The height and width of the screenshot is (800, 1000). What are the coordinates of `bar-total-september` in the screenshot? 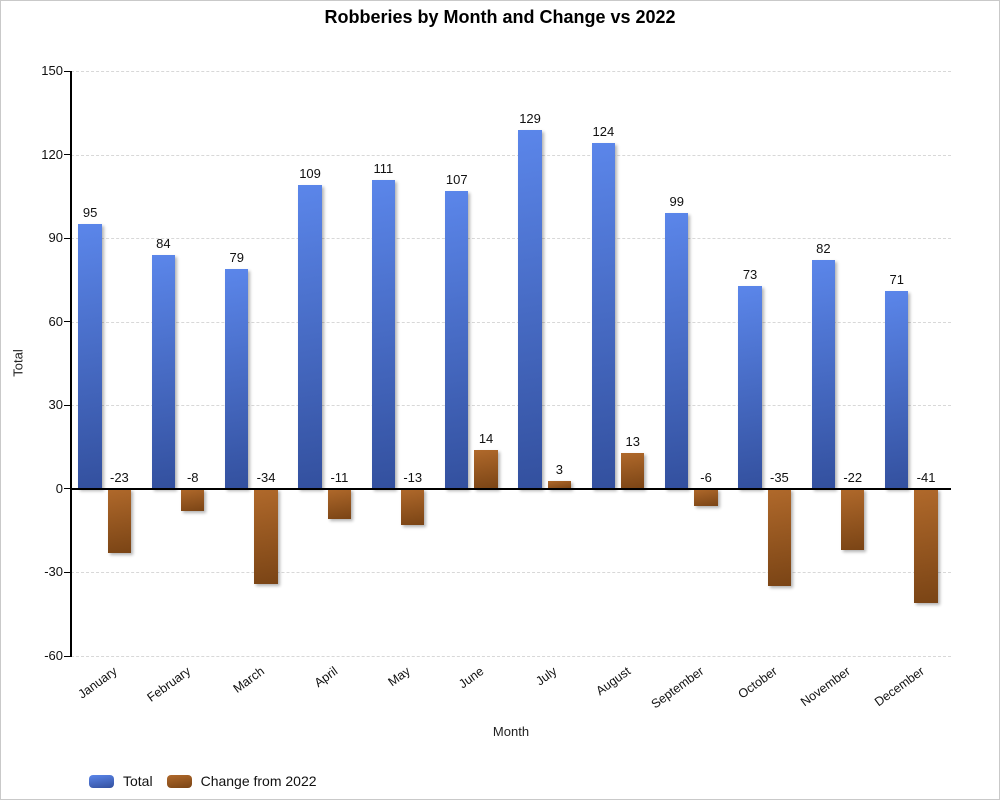 It's located at (677, 351).